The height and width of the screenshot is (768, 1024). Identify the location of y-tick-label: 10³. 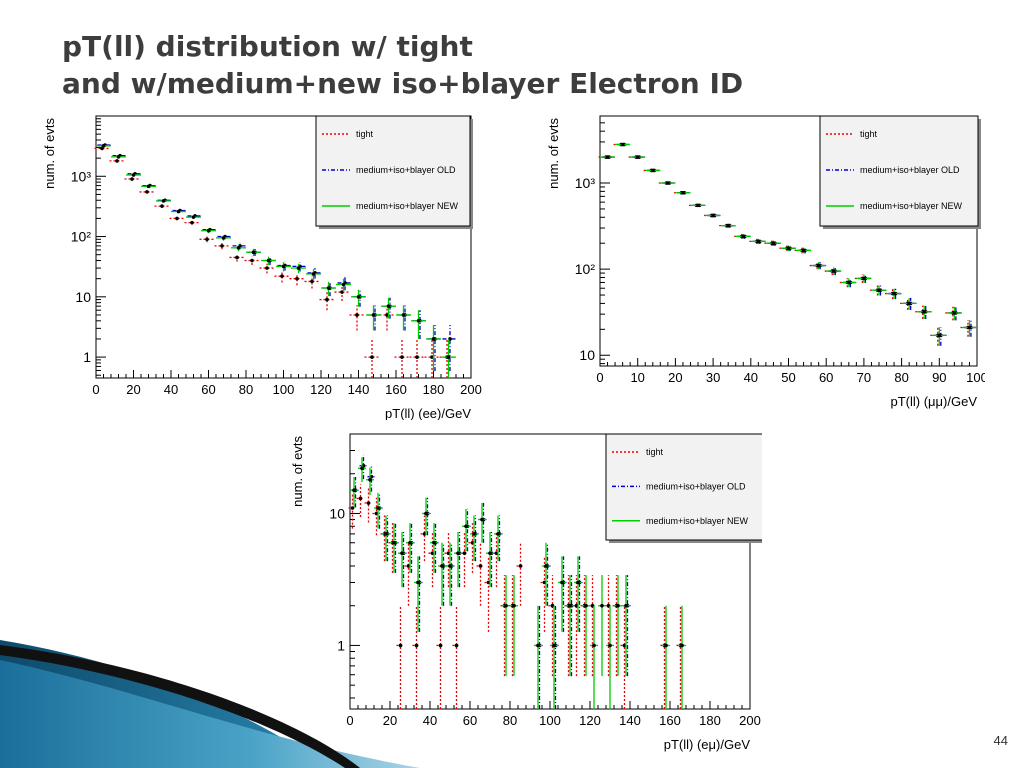
(585, 183).